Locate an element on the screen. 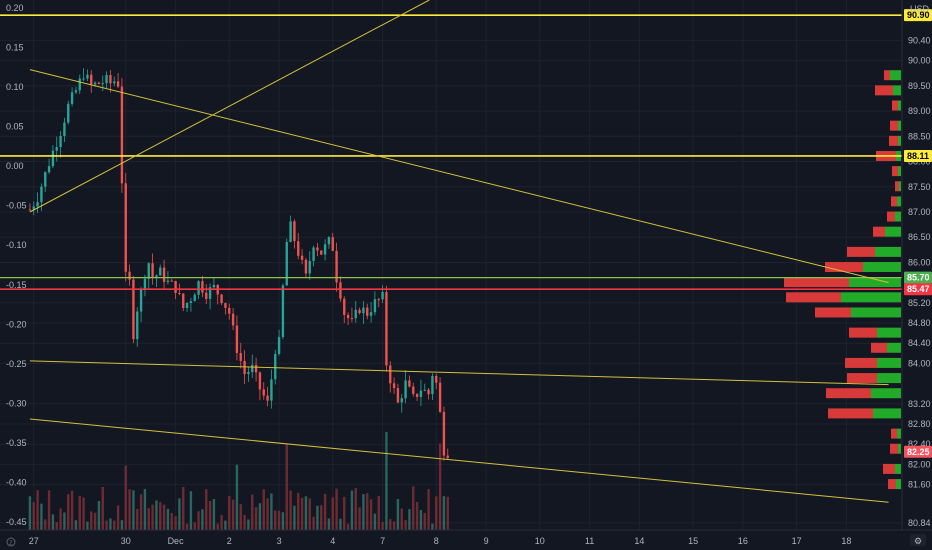  time-axis-tick: 30 is located at coordinates (126, 541).